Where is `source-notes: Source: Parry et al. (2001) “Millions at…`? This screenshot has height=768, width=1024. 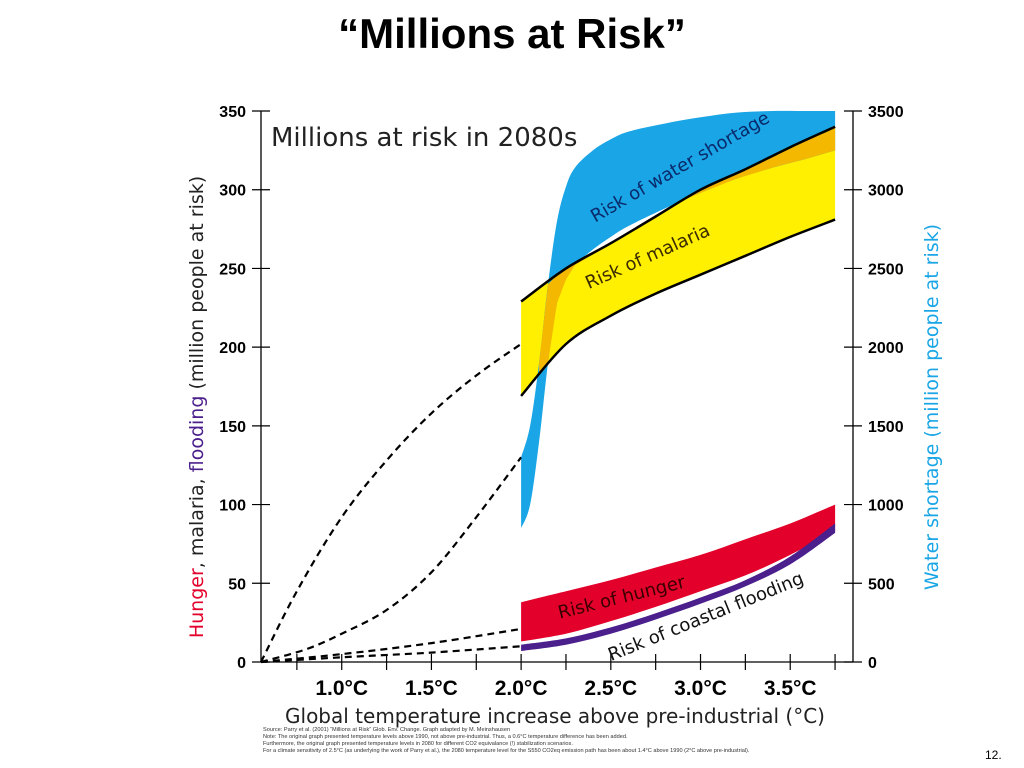
source-notes: Source: Parry et al. (2001) “Millions at… is located at coordinates (583, 741).